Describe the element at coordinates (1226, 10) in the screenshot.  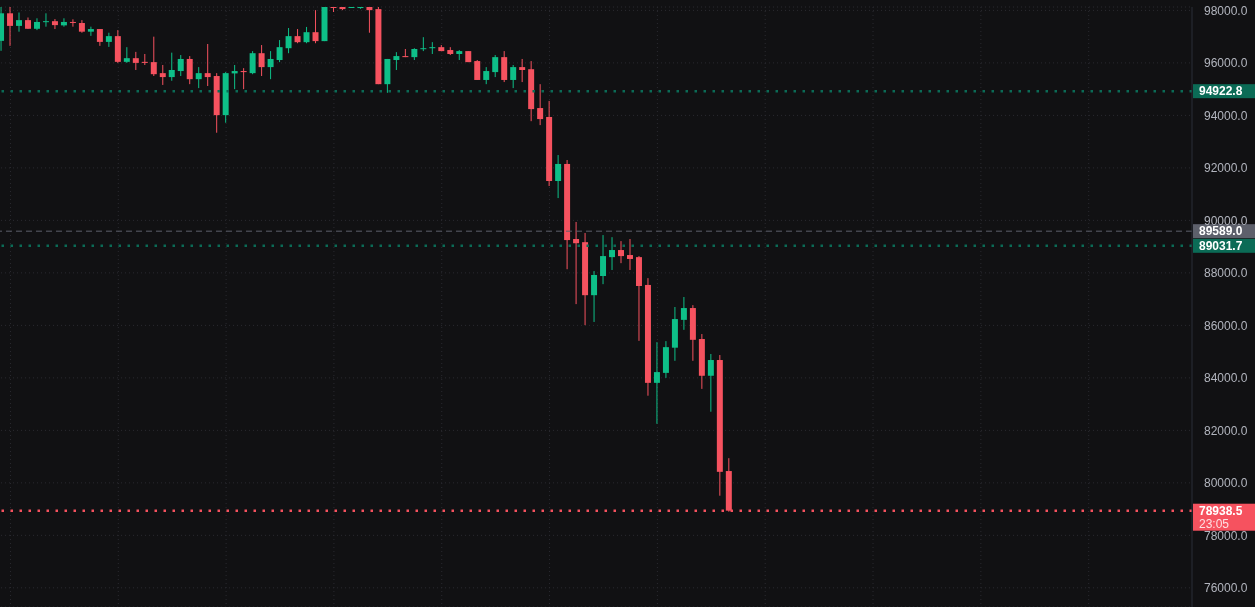
I see `y-tick-label: 98000.0` at that location.